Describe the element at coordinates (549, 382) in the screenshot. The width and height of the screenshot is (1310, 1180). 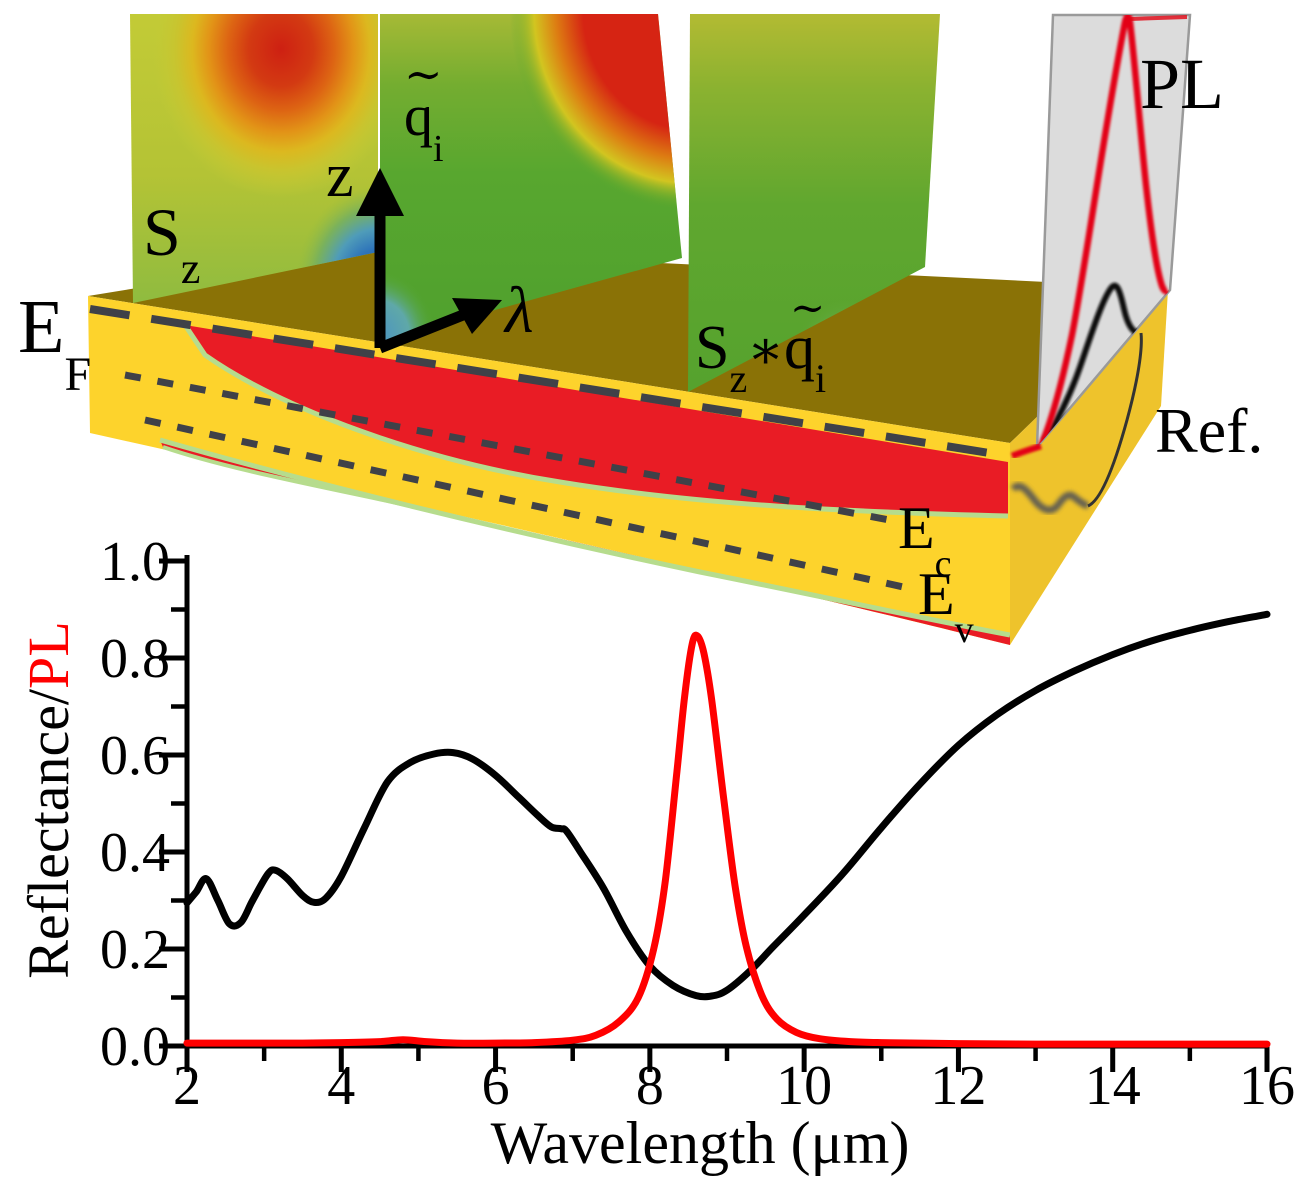
I see `fermi-level-line` at that location.